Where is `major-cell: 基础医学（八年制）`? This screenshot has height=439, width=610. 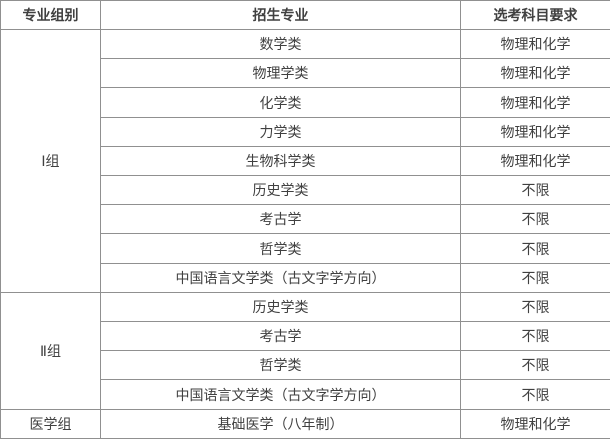 major-cell: 基础医学（八年制） is located at coordinates (280, 423).